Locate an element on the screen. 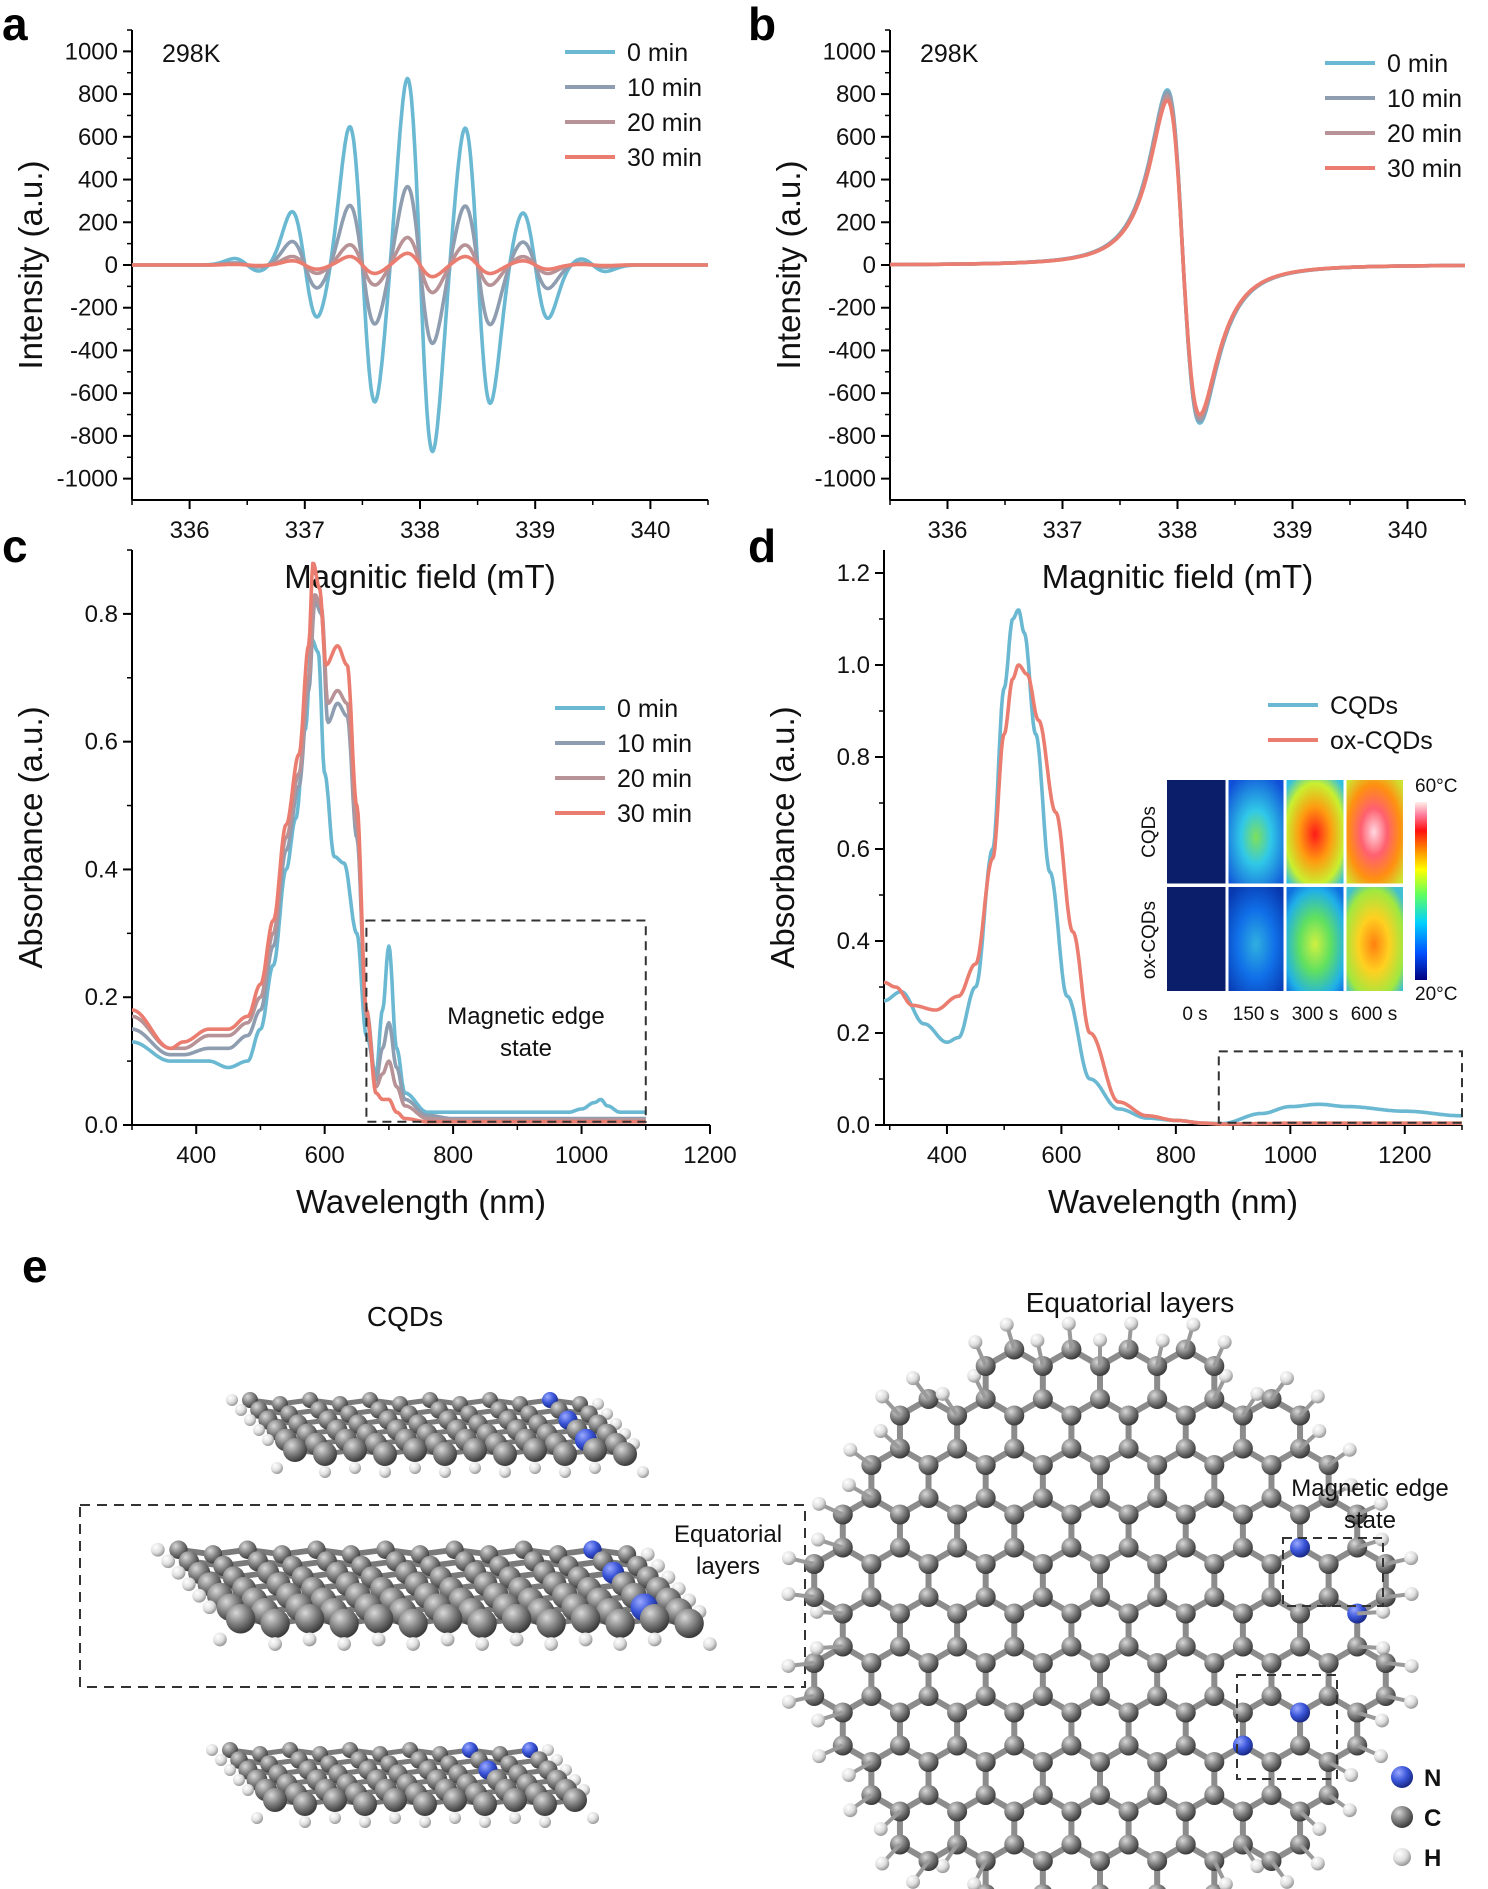 The height and width of the screenshot is (1889, 1488). legend-nitrogen-label: N is located at coordinates (1432, 1778).